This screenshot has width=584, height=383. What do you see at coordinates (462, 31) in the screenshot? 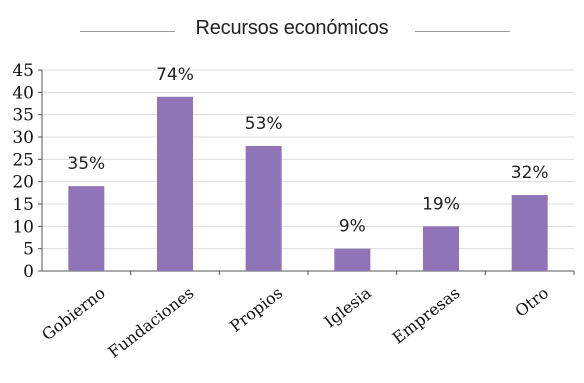
I see `title-right-rule` at bounding box center [462, 31].